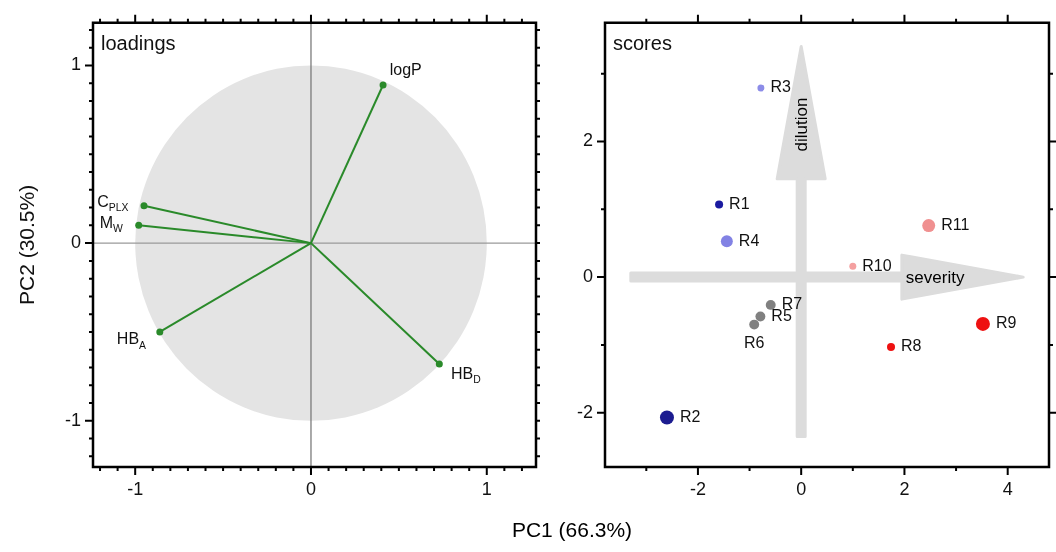 This screenshot has width=1056, height=552. I want to click on series-label: R1, so click(739, 203).